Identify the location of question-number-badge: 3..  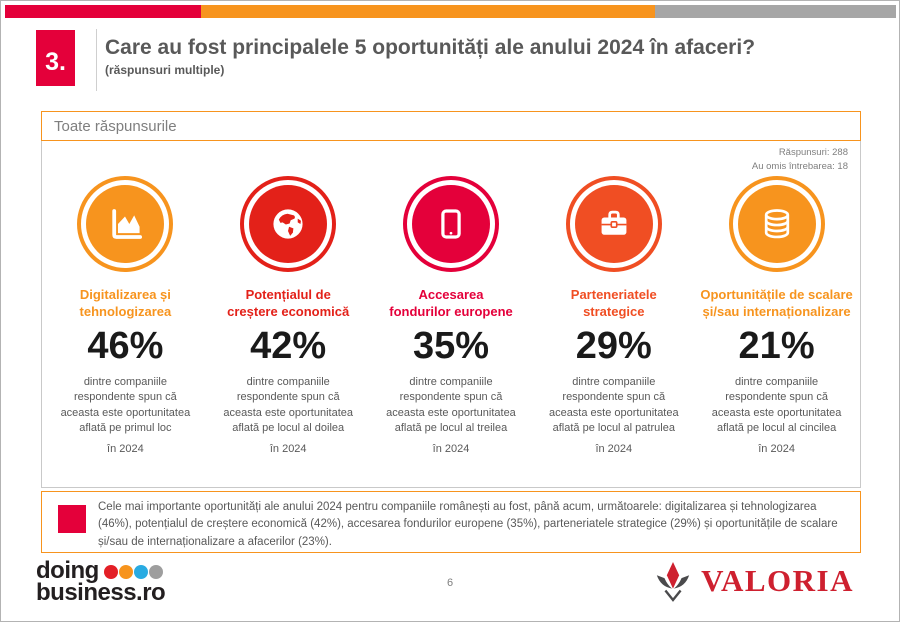
(55, 58).